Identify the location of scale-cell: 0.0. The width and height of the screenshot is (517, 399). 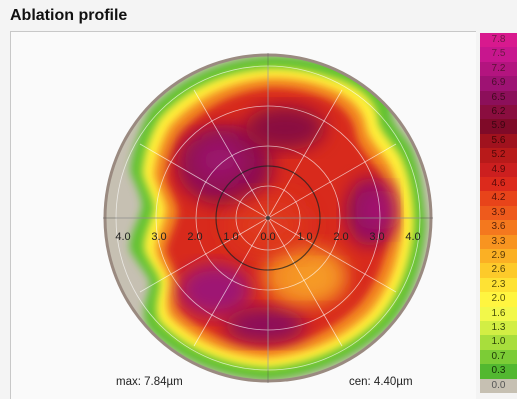
(498, 386).